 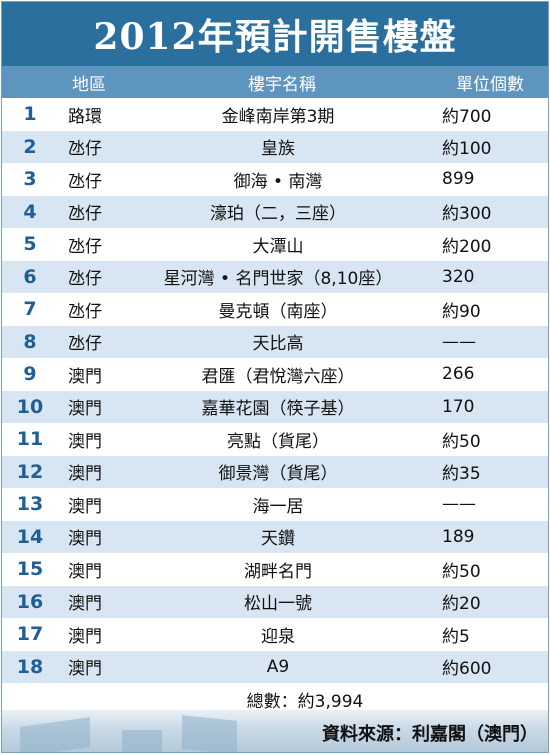 What do you see at coordinates (467, 214) in the screenshot?
I see `row-units: 約300` at bounding box center [467, 214].